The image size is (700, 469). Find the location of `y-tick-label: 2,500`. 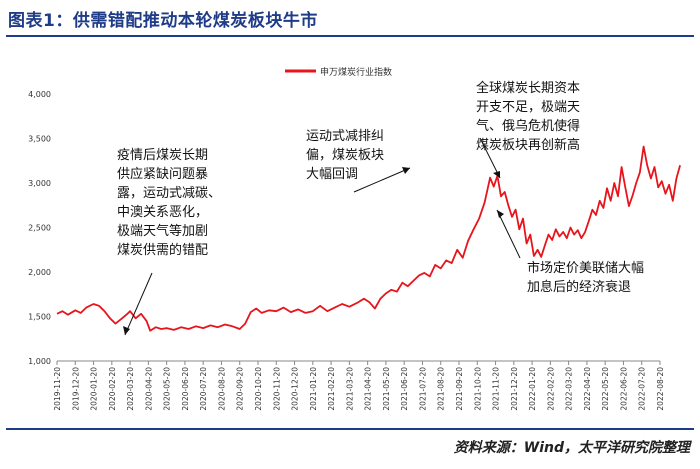

y-tick-label: 2,500 is located at coordinates (39, 228).